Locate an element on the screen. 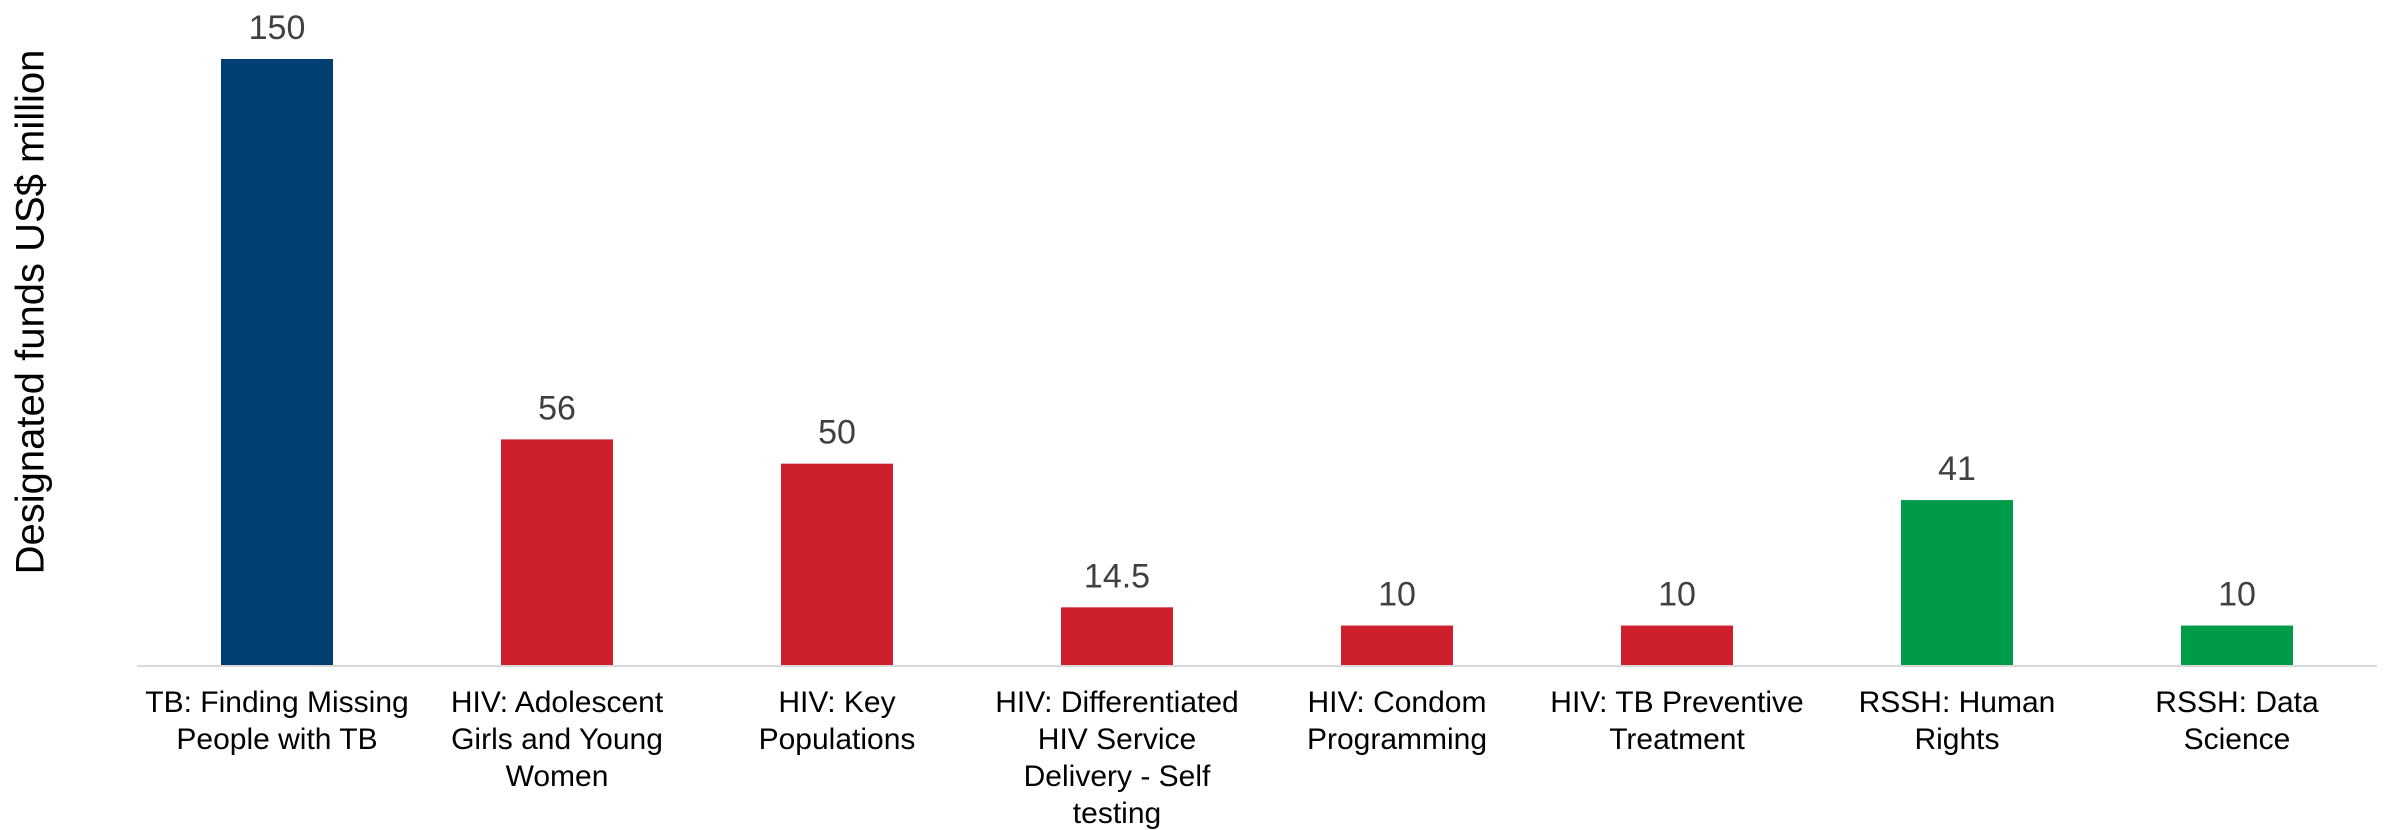 The image size is (2389, 830). value-label: 50 is located at coordinates (837, 433).